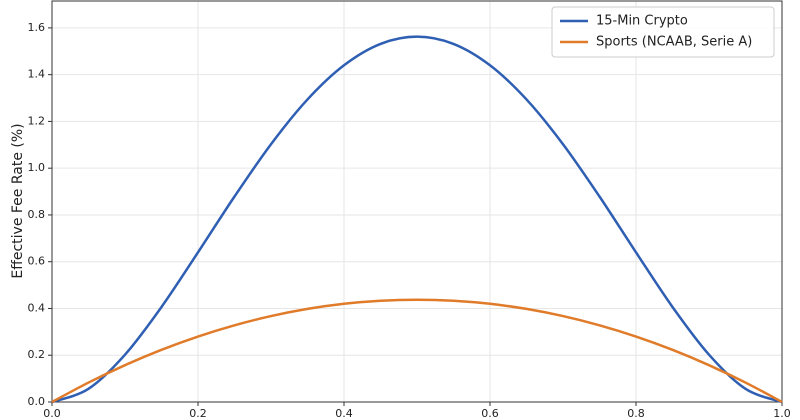 The height and width of the screenshot is (420, 800). Describe the element at coordinates (18, 200) in the screenshot. I see `y-axis-label: Effective Fee Rate (%)` at that location.